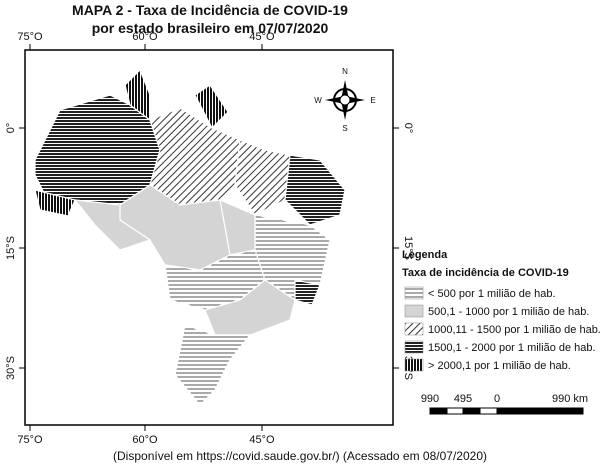 Image resolution: width=600 pixels, height=473 pixels. I want to click on legend-item: > 2000,1 por 1 milião de hab., so click(499, 366).